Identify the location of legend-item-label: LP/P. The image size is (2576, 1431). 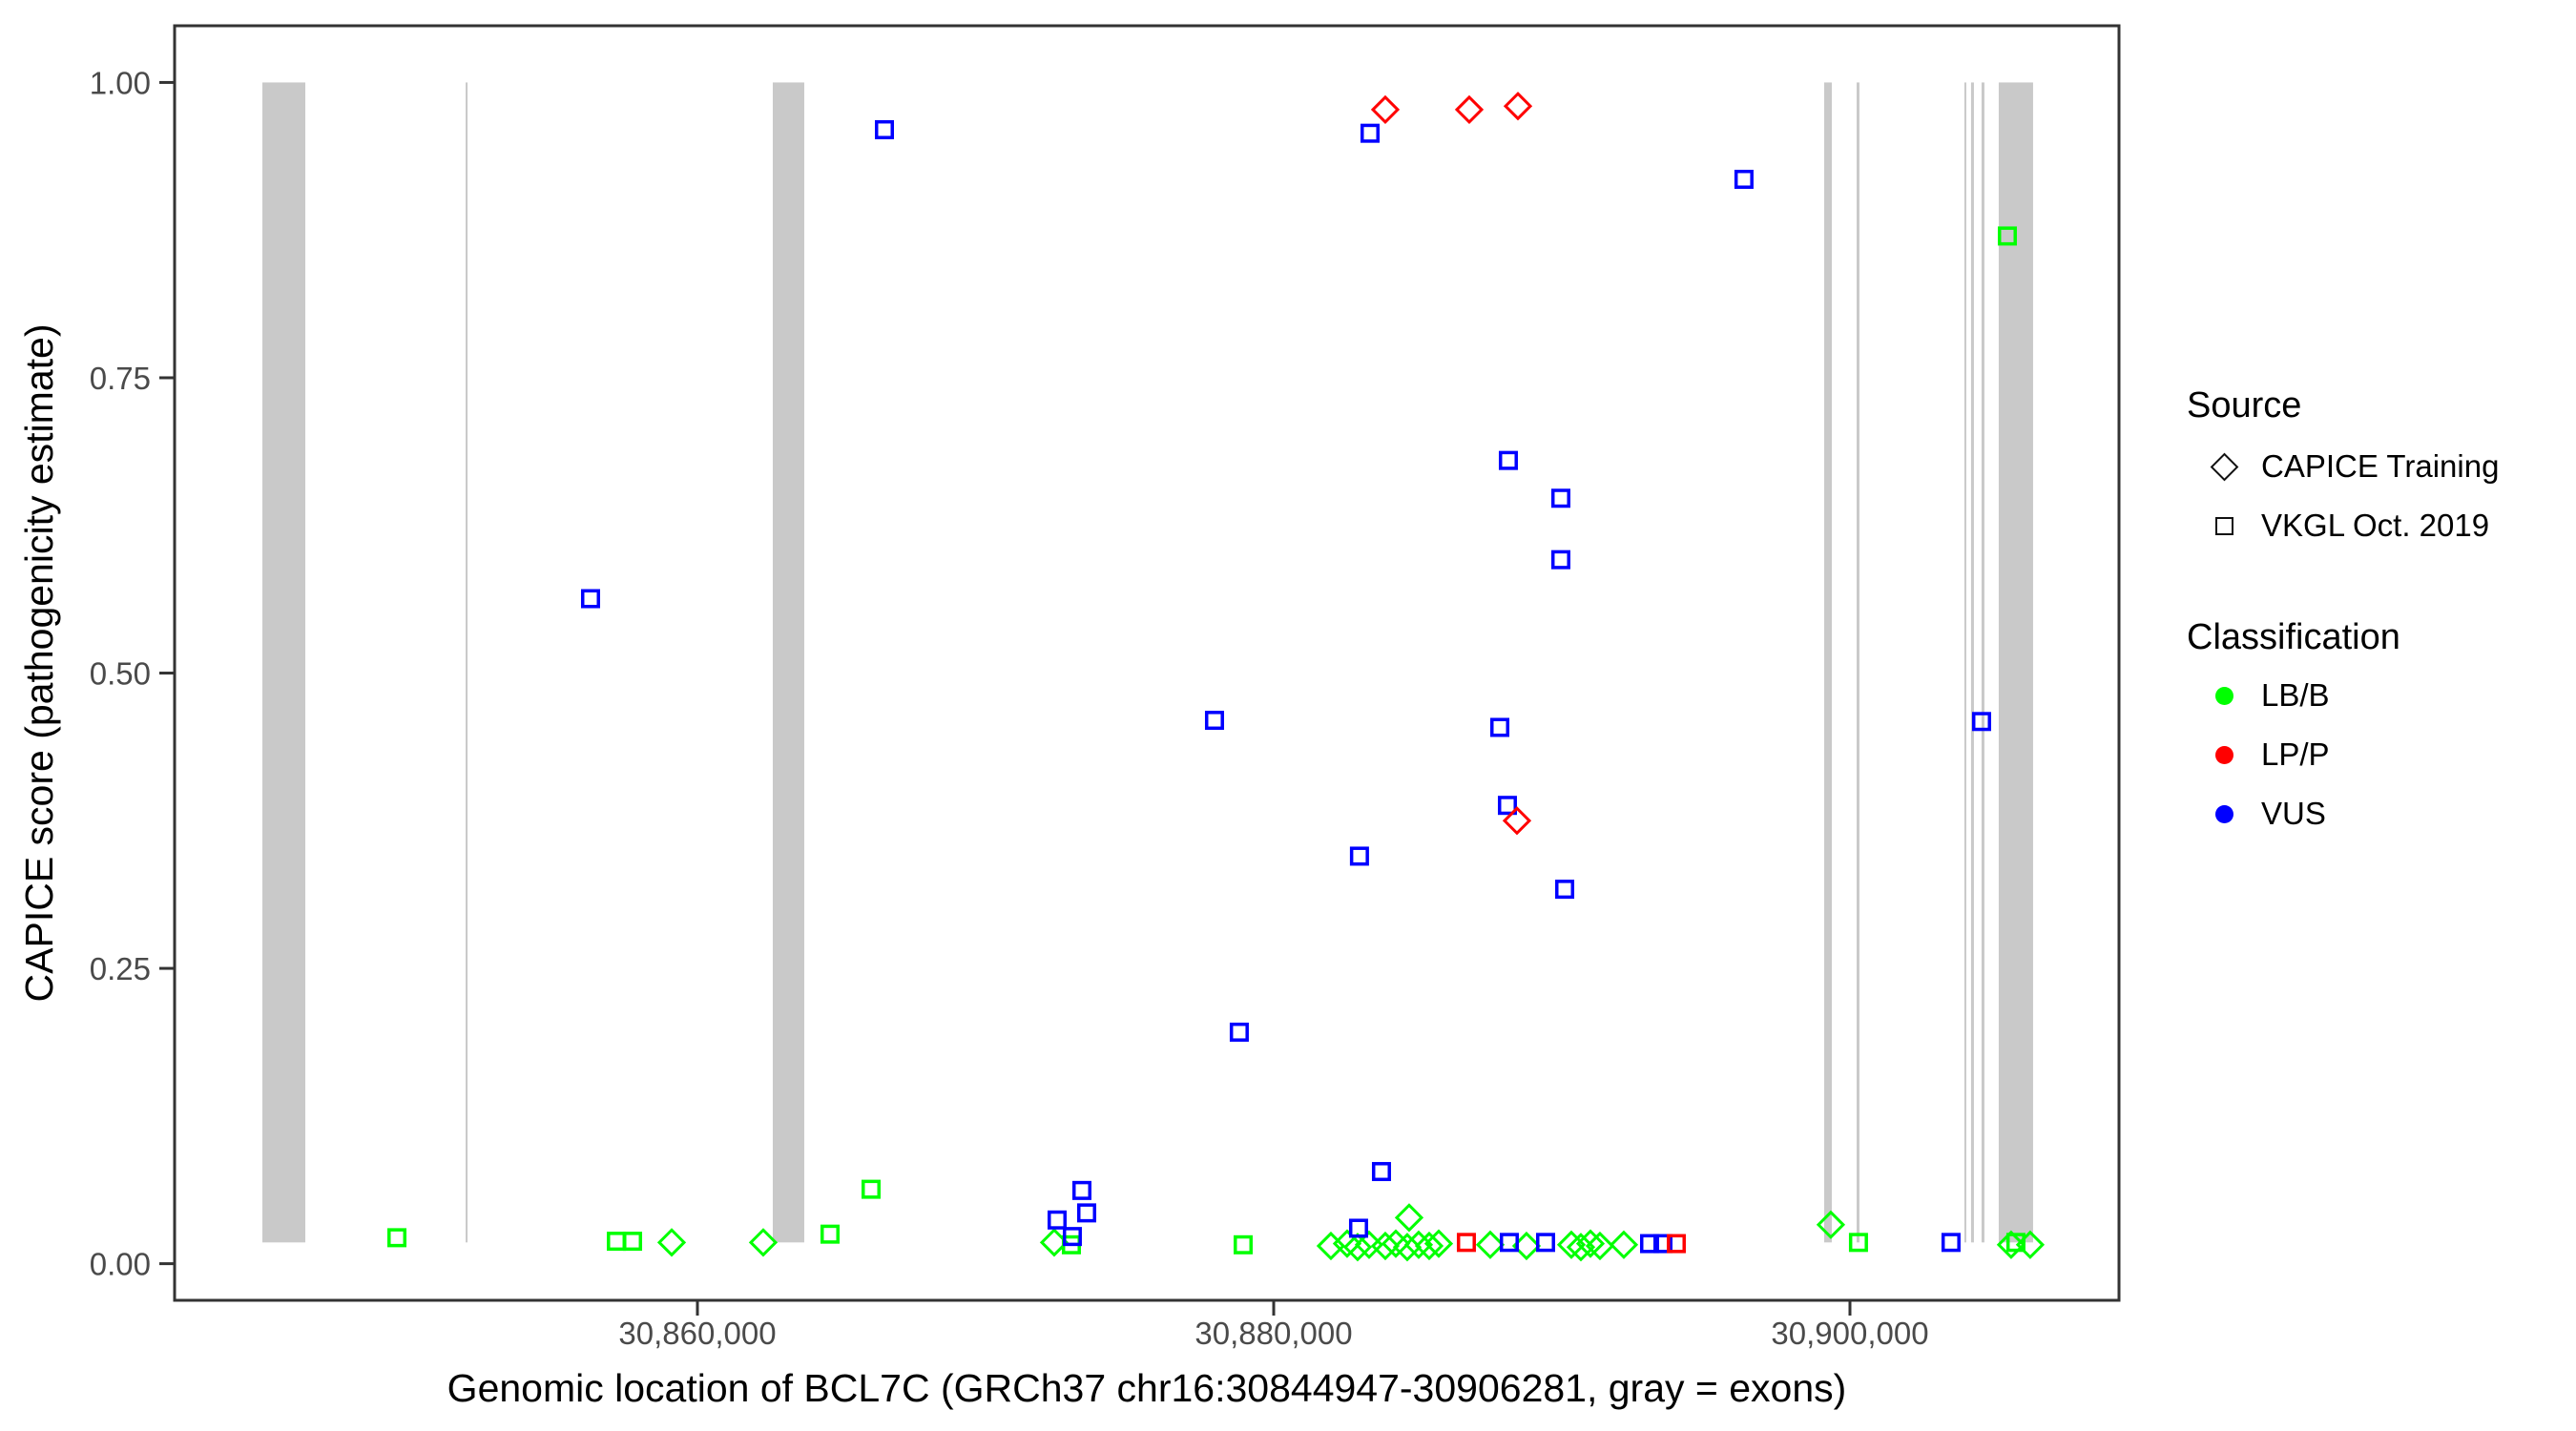
(2295, 754).